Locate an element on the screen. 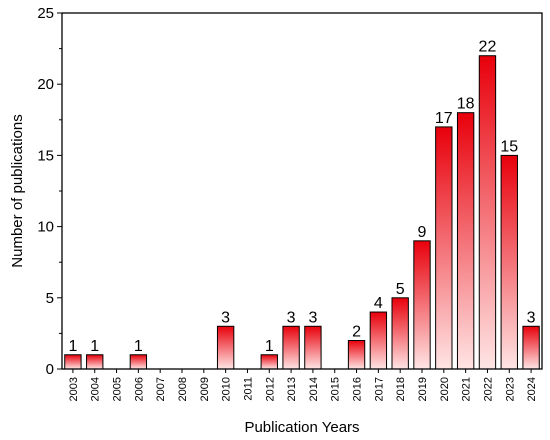 The image size is (550, 440). bar-2006 is located at coordinates (138, 362).